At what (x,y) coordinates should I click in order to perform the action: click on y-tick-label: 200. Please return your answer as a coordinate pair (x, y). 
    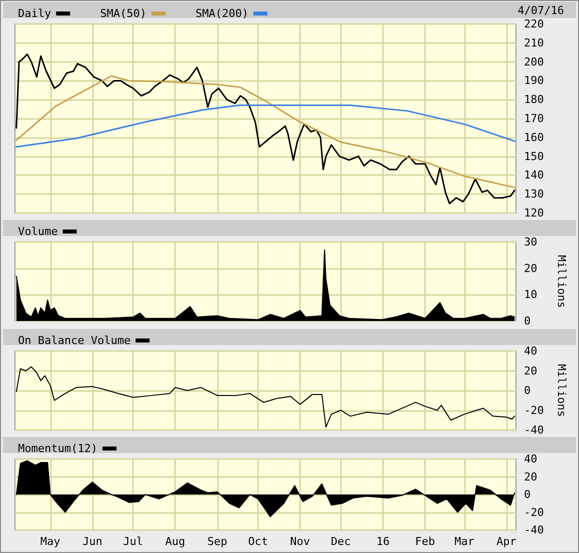
    Looking at the image, I should click on (534, 61).